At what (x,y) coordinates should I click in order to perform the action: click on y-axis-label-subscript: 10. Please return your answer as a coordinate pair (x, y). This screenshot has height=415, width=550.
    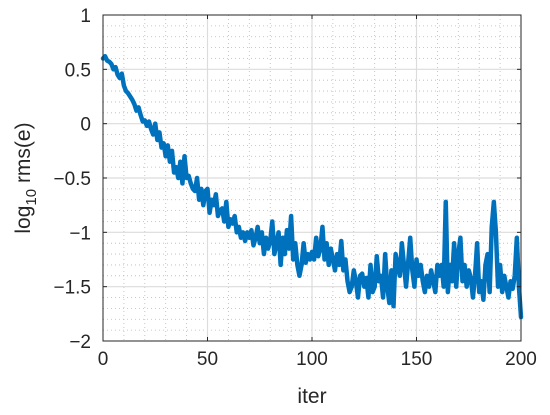
    Looking at the image, I should click on (31, 197).